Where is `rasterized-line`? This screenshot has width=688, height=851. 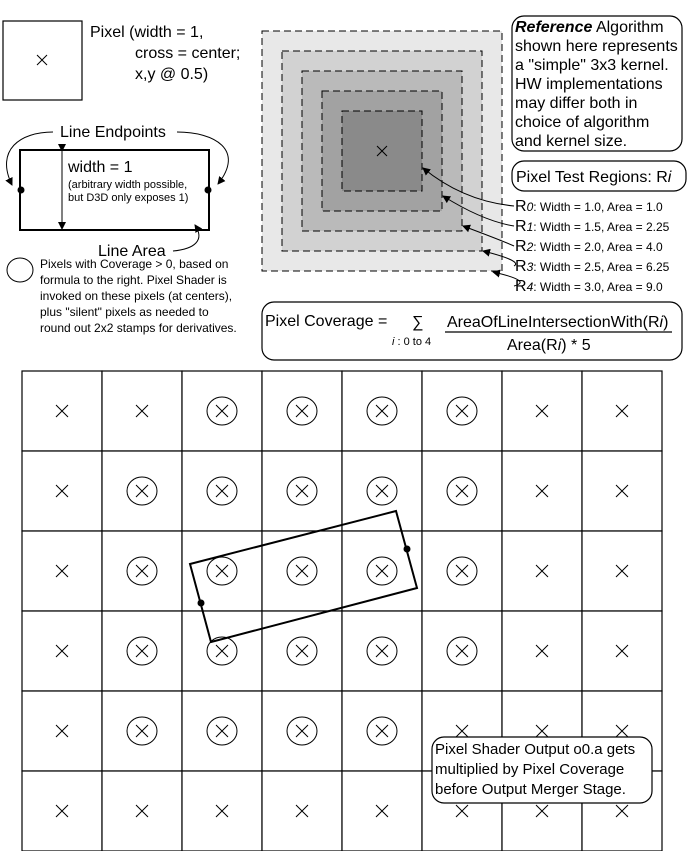 rasterized-line is located at coordinates (303, 576).